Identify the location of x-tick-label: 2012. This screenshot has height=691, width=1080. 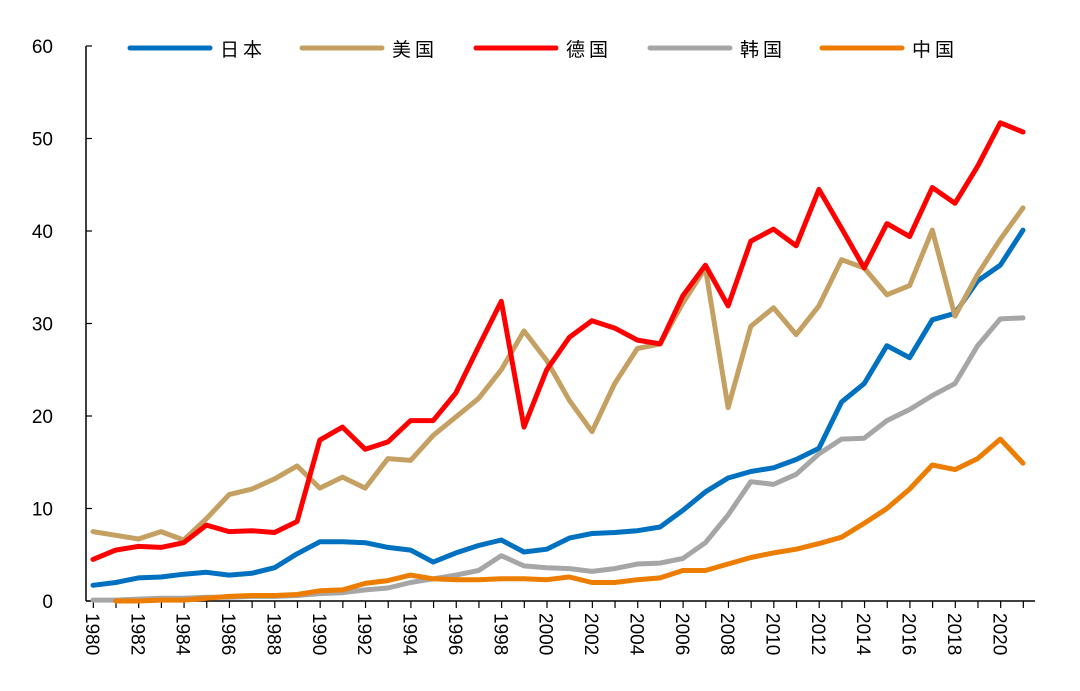
(817, 634).